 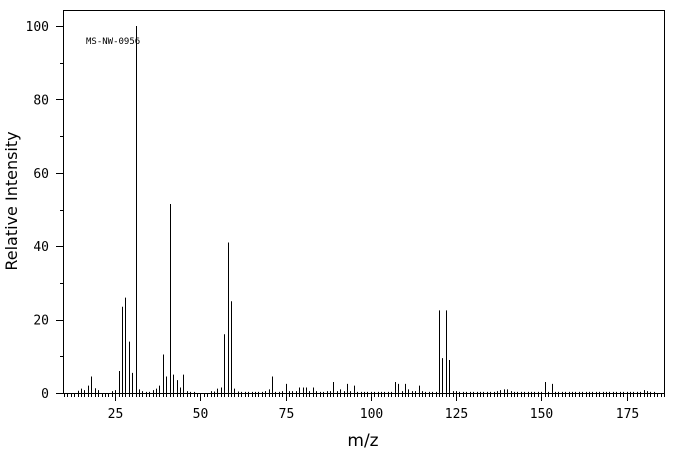 I want to click on x-tick-label: 125, so click(x=456, y=414).